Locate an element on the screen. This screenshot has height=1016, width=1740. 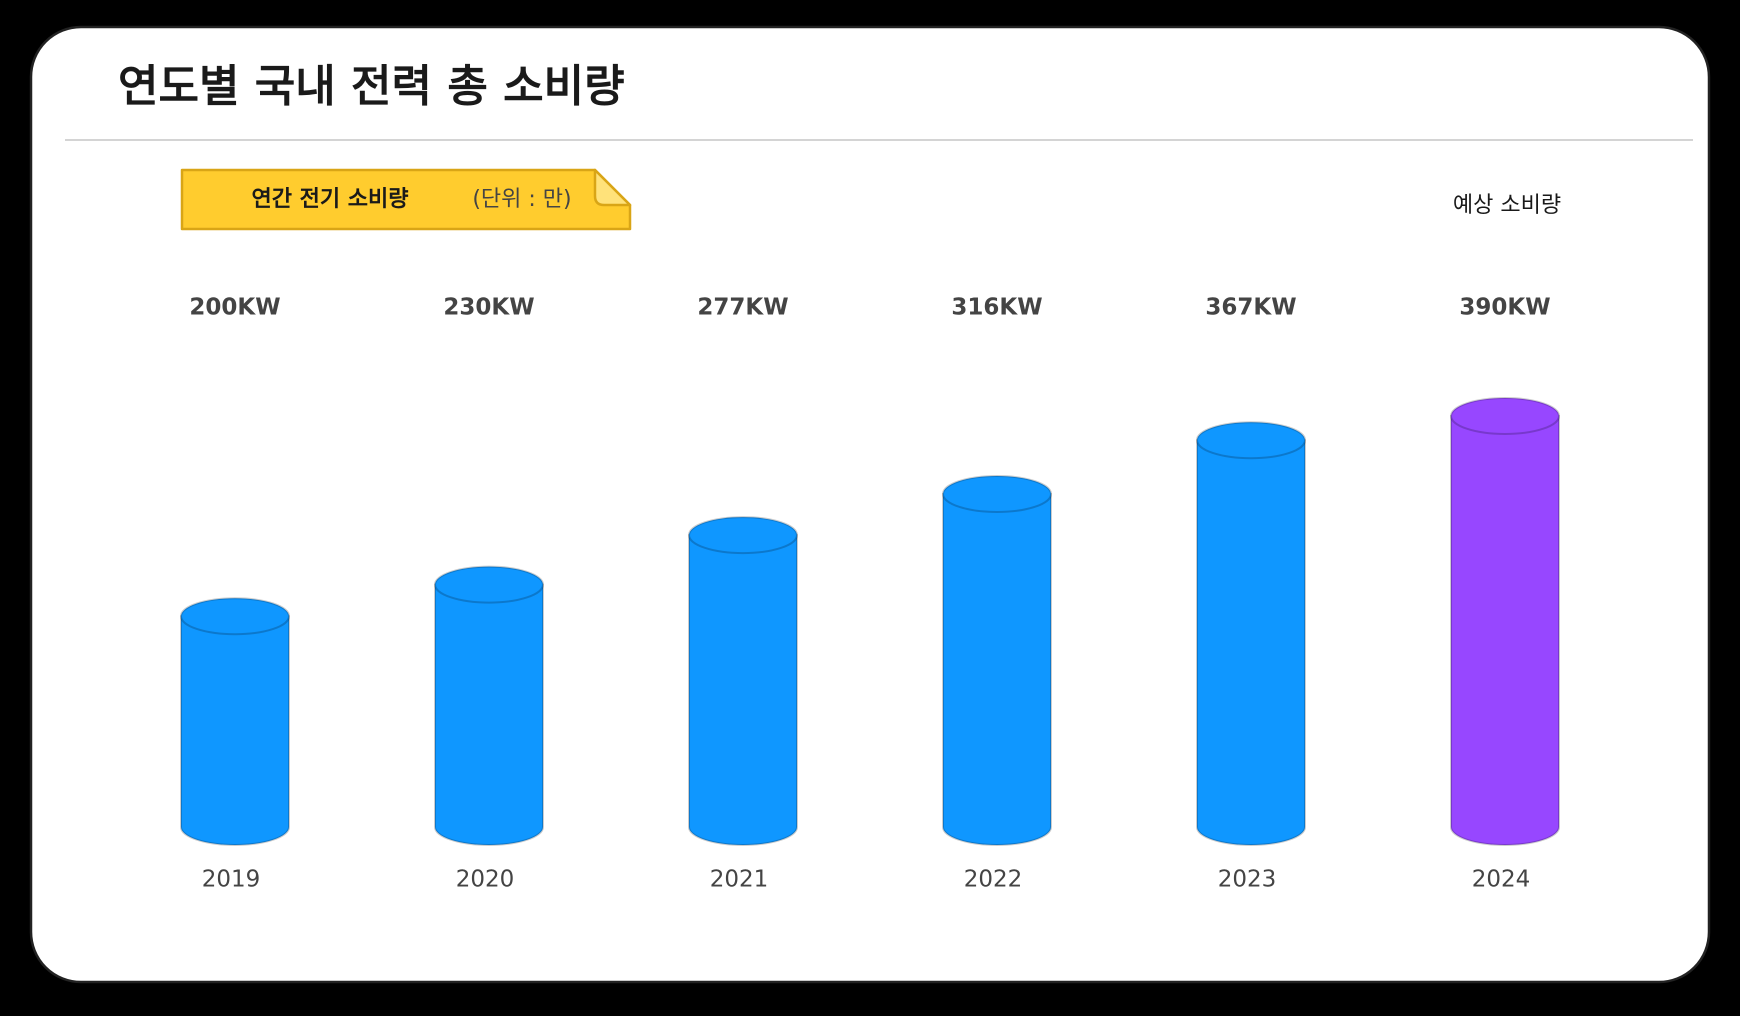
x-tick-label: 2024 is located at coordinates (1501, 880).